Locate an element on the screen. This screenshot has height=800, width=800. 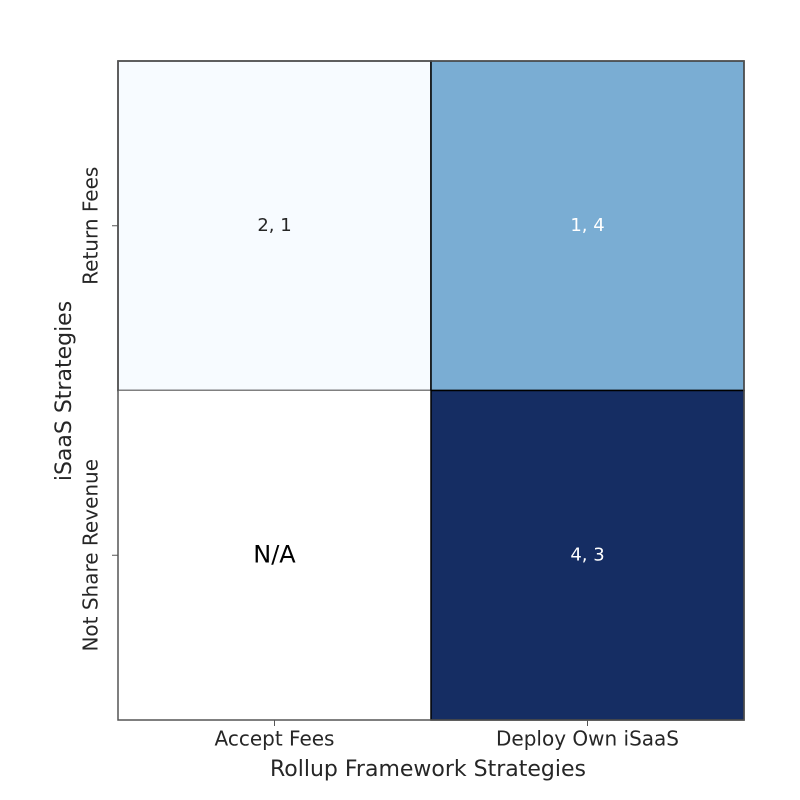
y-tick-label: Not Share Revenue is located at coordinates (91, 555).